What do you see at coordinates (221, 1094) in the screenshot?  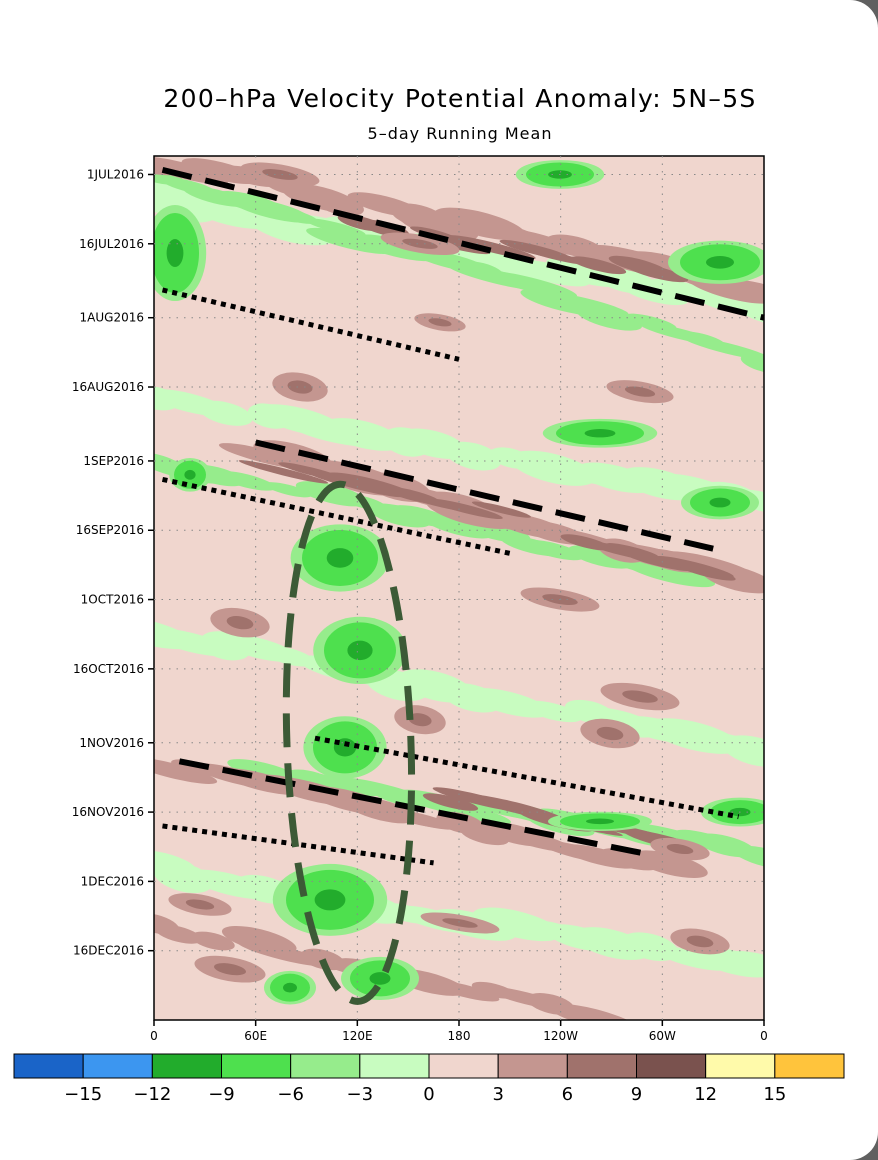 I see `colorbar-label: −9` at bounding box center [221, 1094].